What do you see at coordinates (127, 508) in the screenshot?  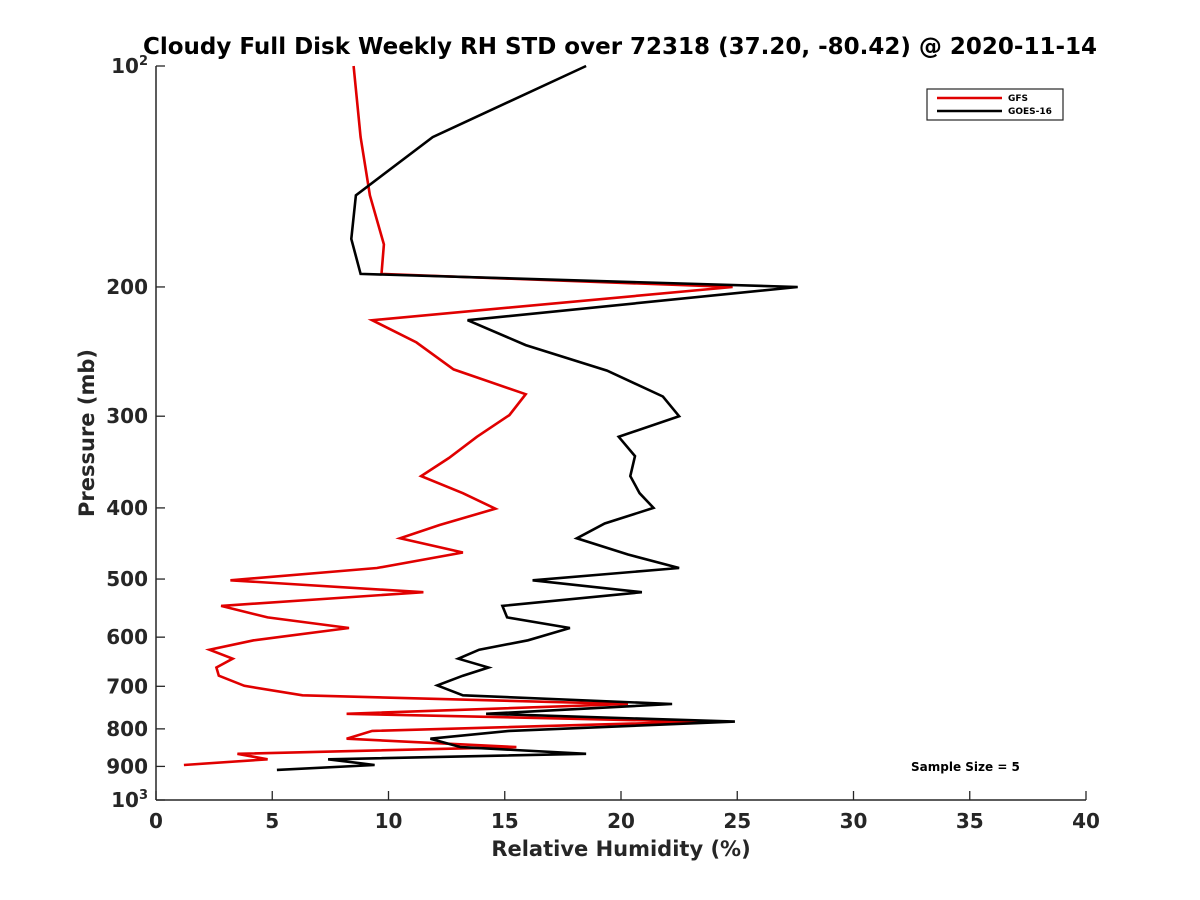 I see `y-tick-label: 400` at bounding box center [127, 508].